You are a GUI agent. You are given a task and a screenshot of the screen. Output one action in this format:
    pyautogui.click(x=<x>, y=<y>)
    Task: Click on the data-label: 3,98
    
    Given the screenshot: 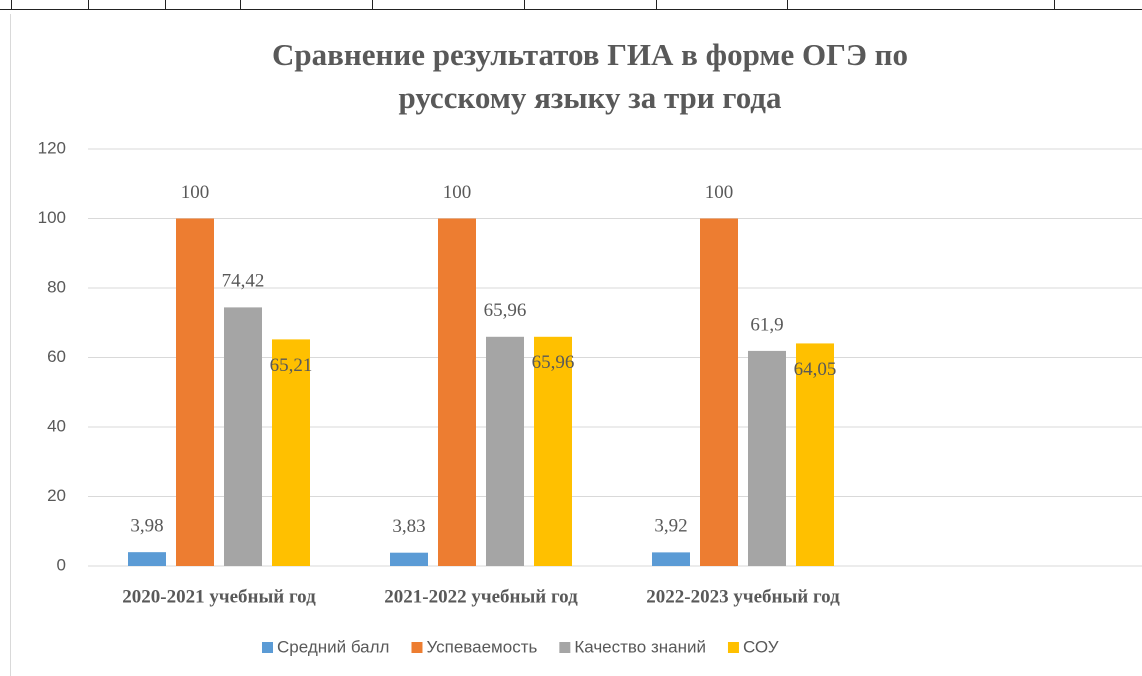 What is the action you would take?
    pyautogui.click(x=146, y=526)
    